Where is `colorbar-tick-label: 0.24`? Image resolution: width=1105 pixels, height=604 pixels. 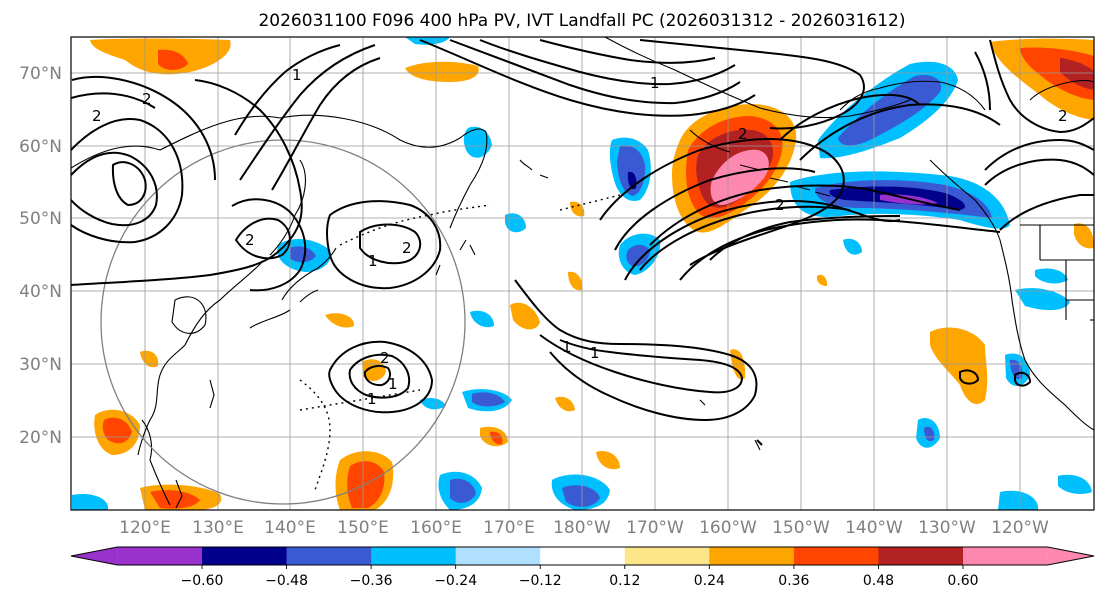
colorbar-tick-label: 0.24 is located at coordinates (709, 581).